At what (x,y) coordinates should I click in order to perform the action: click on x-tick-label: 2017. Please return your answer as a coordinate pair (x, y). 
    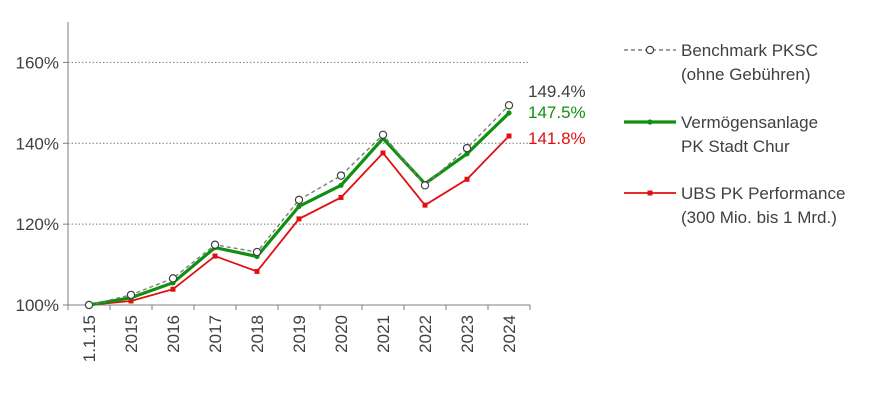
    Looking at the image, I should click on (215, 334).